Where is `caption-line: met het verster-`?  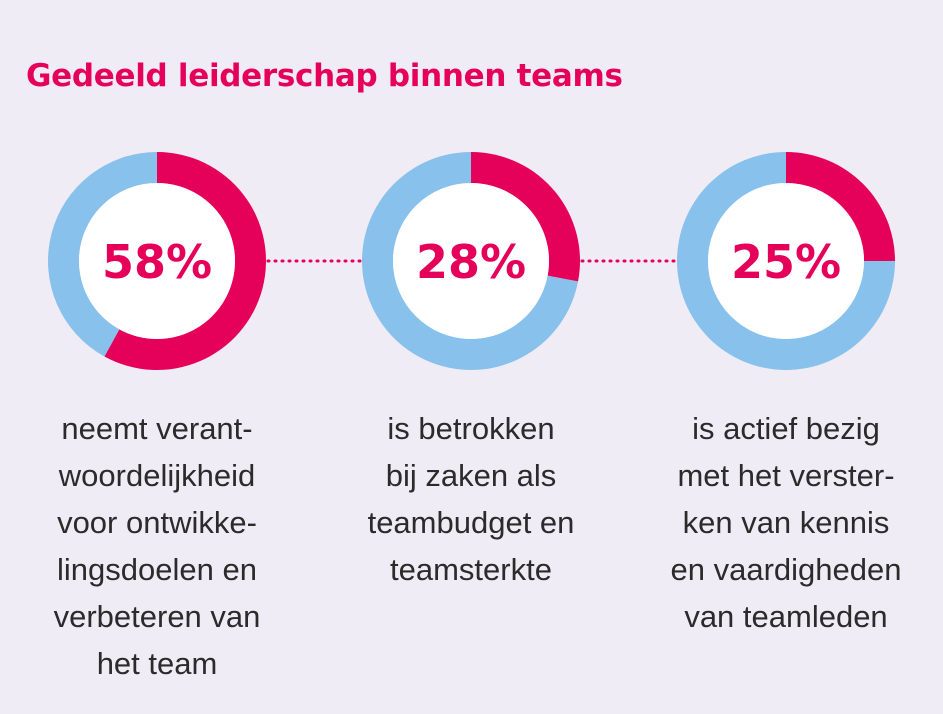
caption-line: met het verster- is located at coordinates (786, 475).